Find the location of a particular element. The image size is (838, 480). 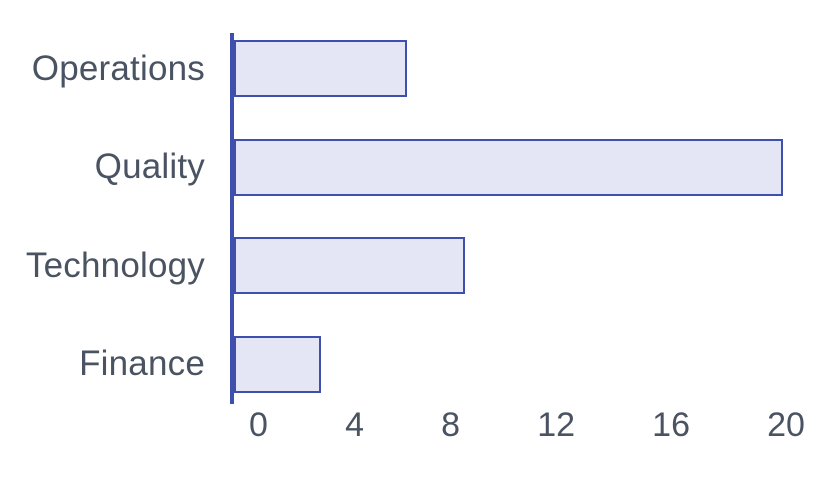

value-axis-ticks: 0 4 8 12 16 20 is located at coordinates (527, 425).